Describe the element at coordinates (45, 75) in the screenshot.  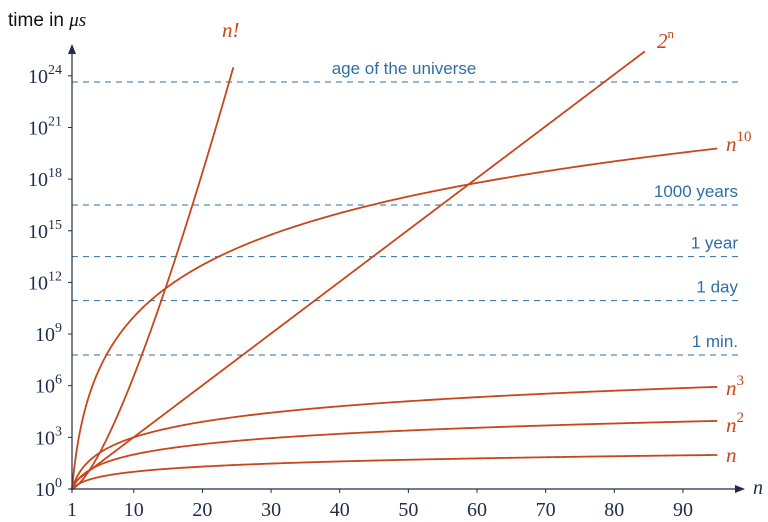
I see `y-tick-label: 10²⁴` at that location.